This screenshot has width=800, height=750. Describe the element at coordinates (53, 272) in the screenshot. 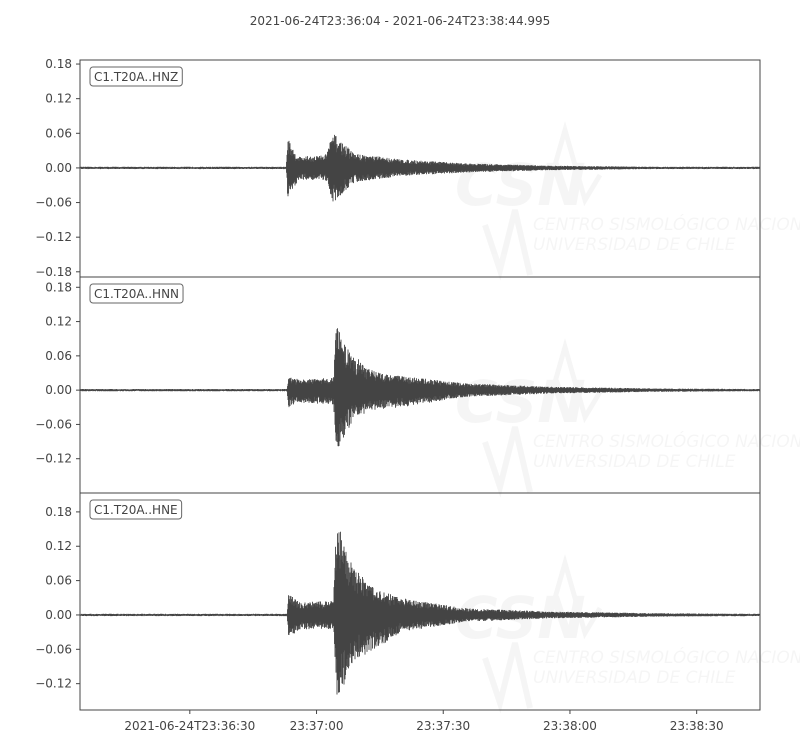

I see `y-tick-label: −0.18` at that location.